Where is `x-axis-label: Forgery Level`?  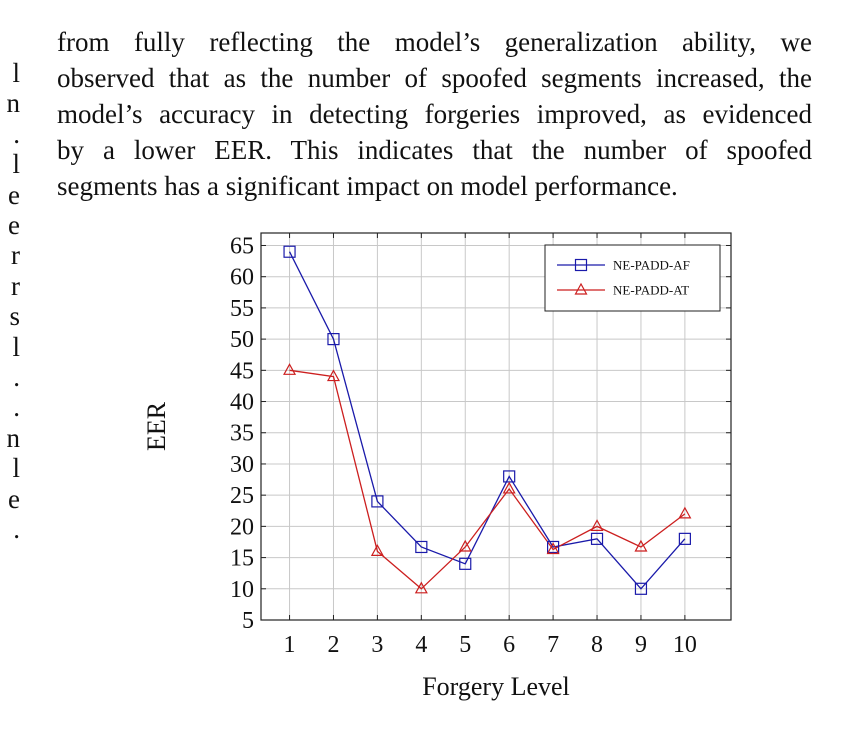
x-axis-label: Forgery Level is located at coordinates (496, 686).